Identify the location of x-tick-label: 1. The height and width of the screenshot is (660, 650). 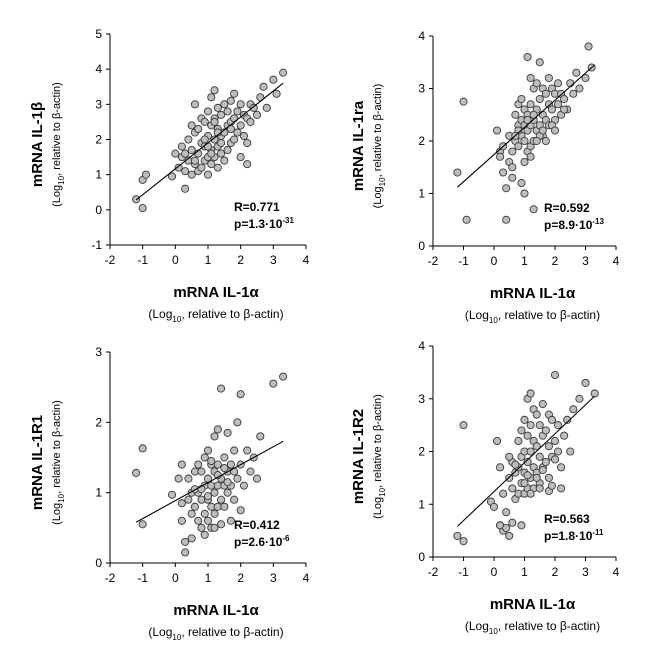
(524, 261).